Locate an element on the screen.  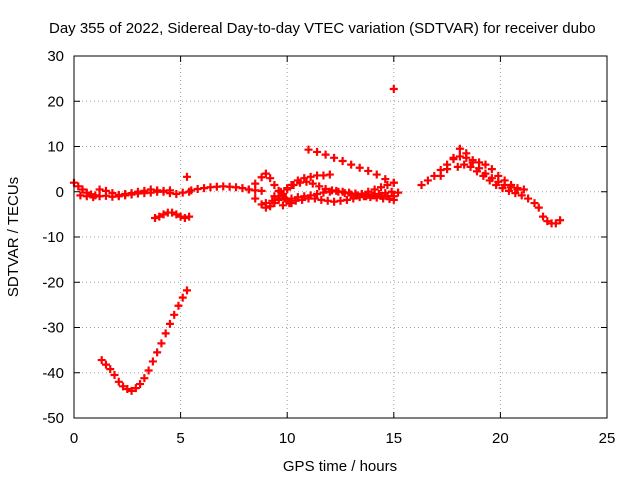
x-tick-label: 15 is located at coordinates (393, 438).